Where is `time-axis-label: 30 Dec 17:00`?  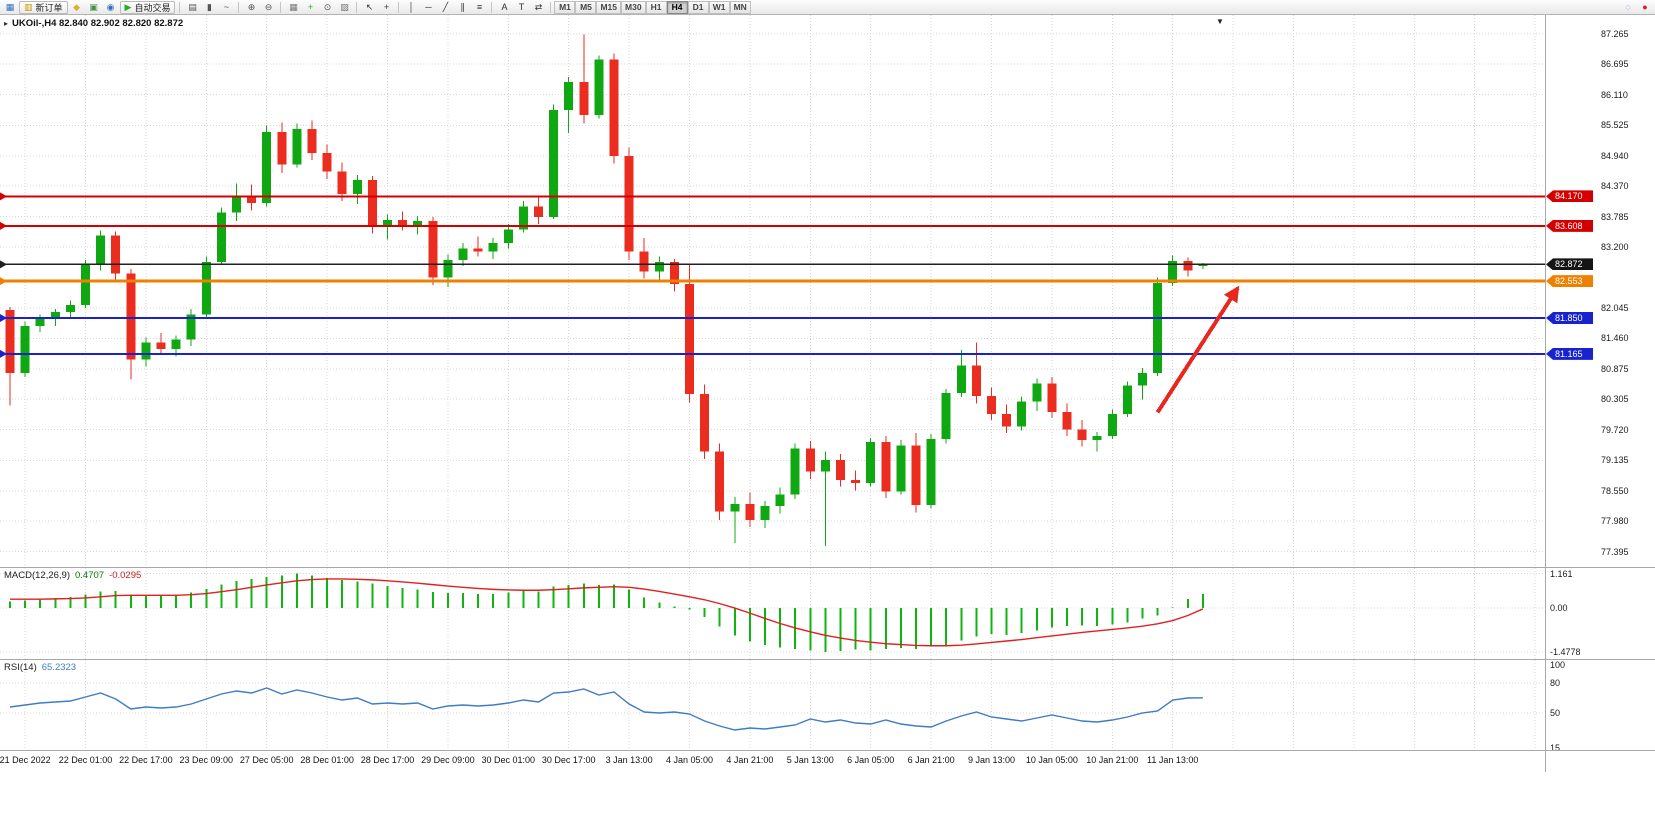 time-axis-label: 30 Dec 17:00 is located at coordinates (568, 760).